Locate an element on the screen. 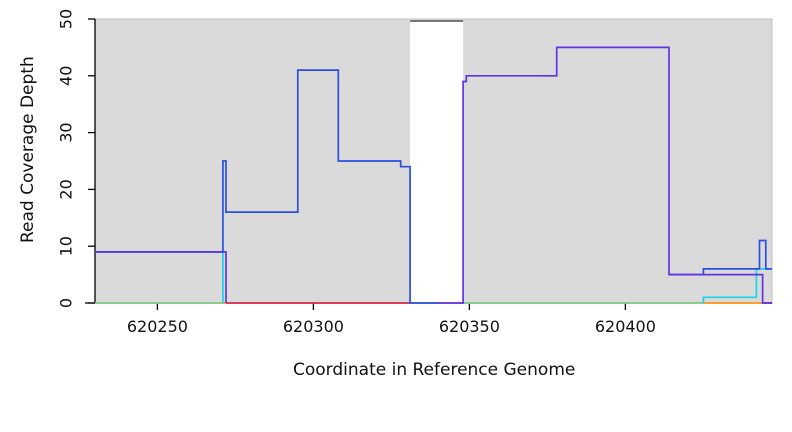 The image size is (792, 432). y-tick-label: 20 is located at coordinates (66, 189).